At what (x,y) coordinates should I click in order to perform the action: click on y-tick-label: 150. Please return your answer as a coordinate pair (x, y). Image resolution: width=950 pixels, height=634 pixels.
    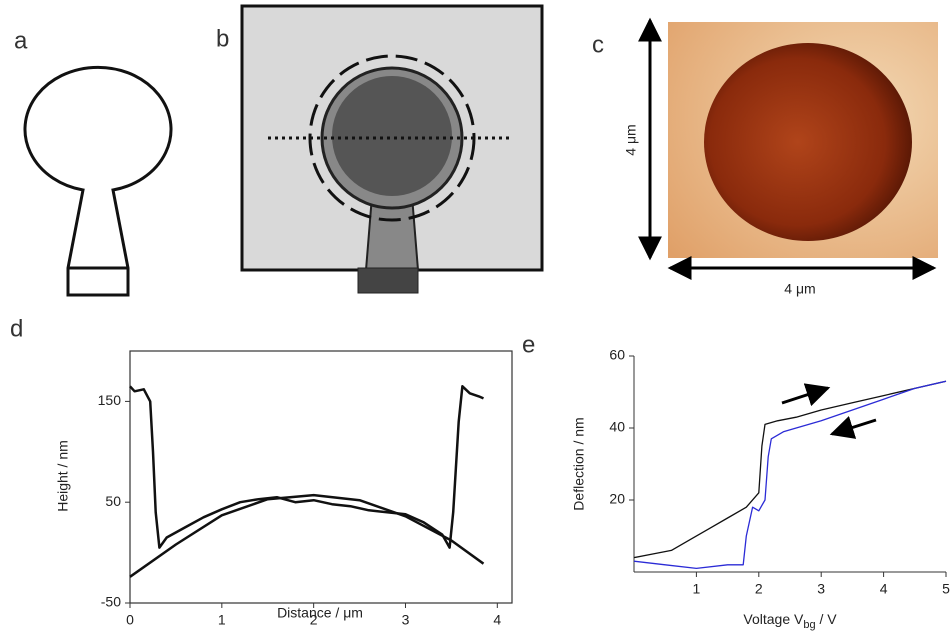
    Looking at the image, I should click on (110, 400).